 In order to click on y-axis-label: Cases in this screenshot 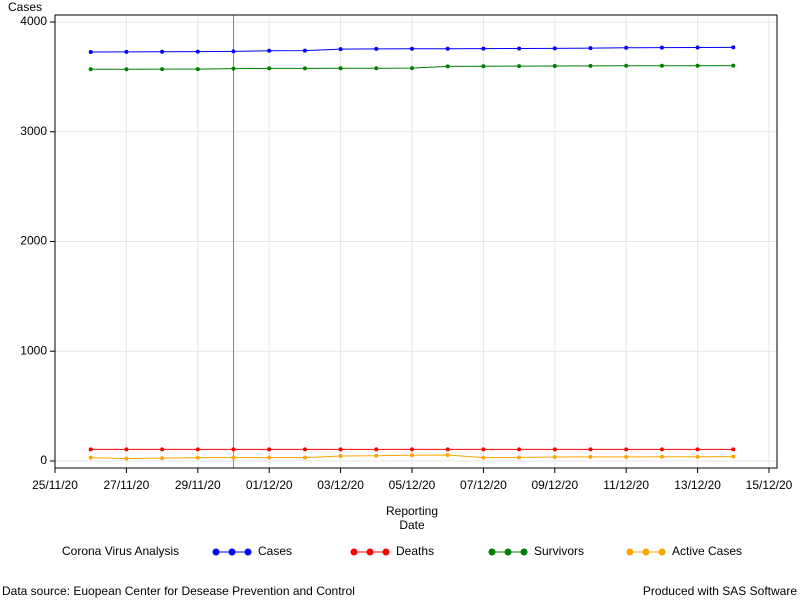, I will do `click(25, 7)`.